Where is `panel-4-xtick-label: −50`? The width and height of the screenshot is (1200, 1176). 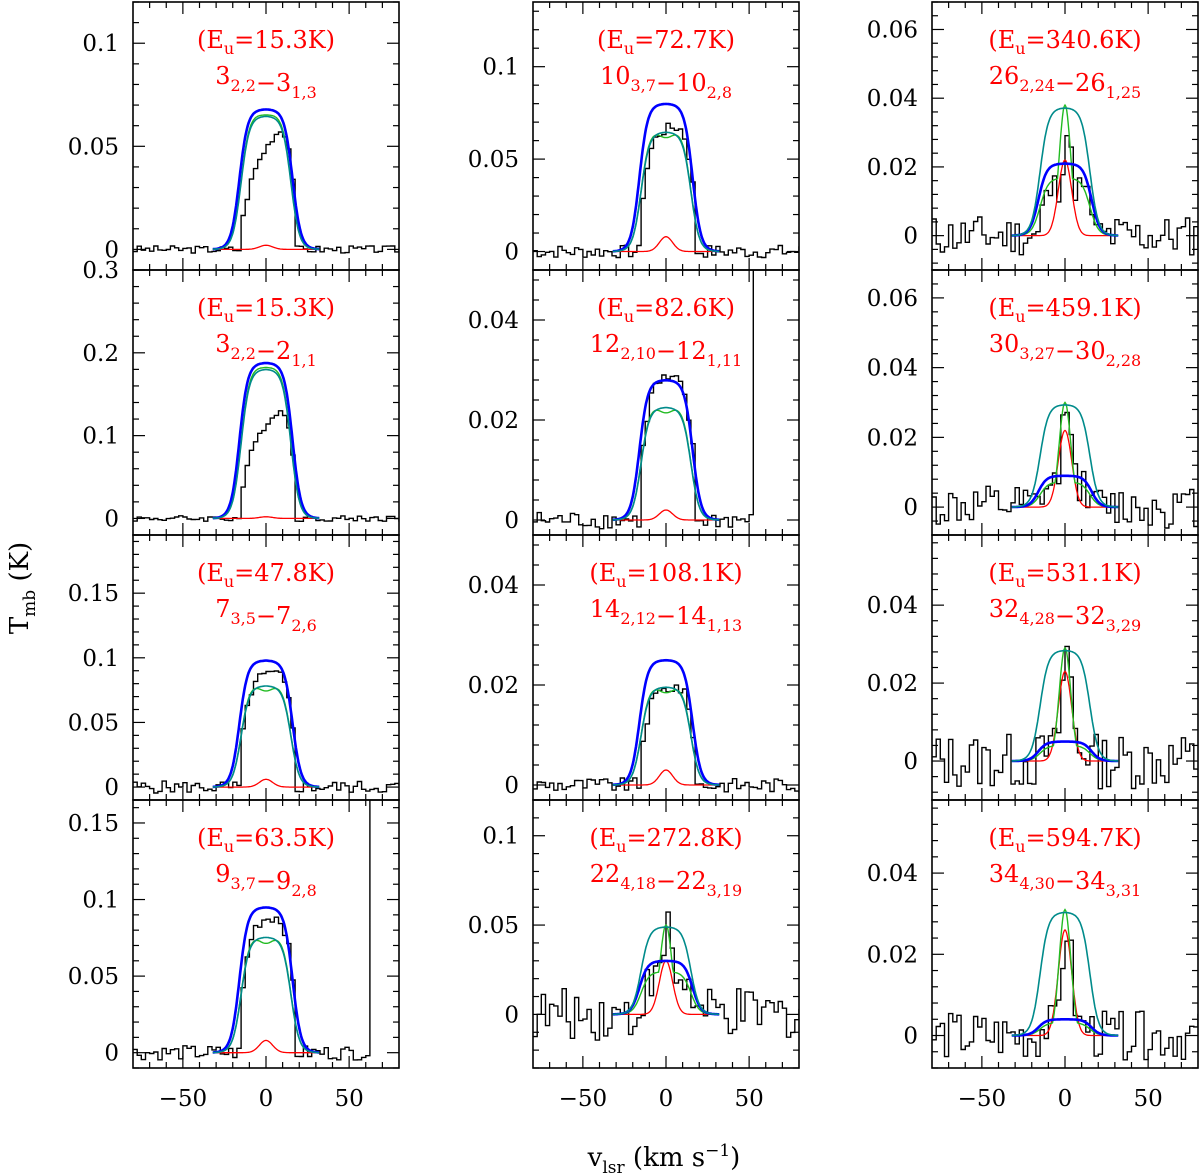
panel-4-xtick-label: −50 is located at coordinates (183, 1099).